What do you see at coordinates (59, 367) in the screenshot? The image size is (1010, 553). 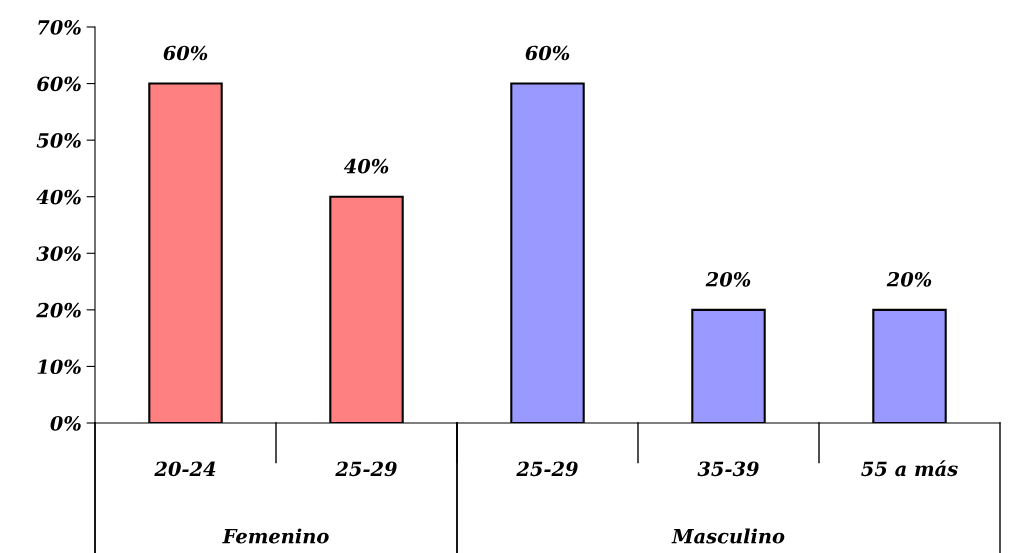 I see `y-tick-label: 10%` at bounding box center [59, 367].